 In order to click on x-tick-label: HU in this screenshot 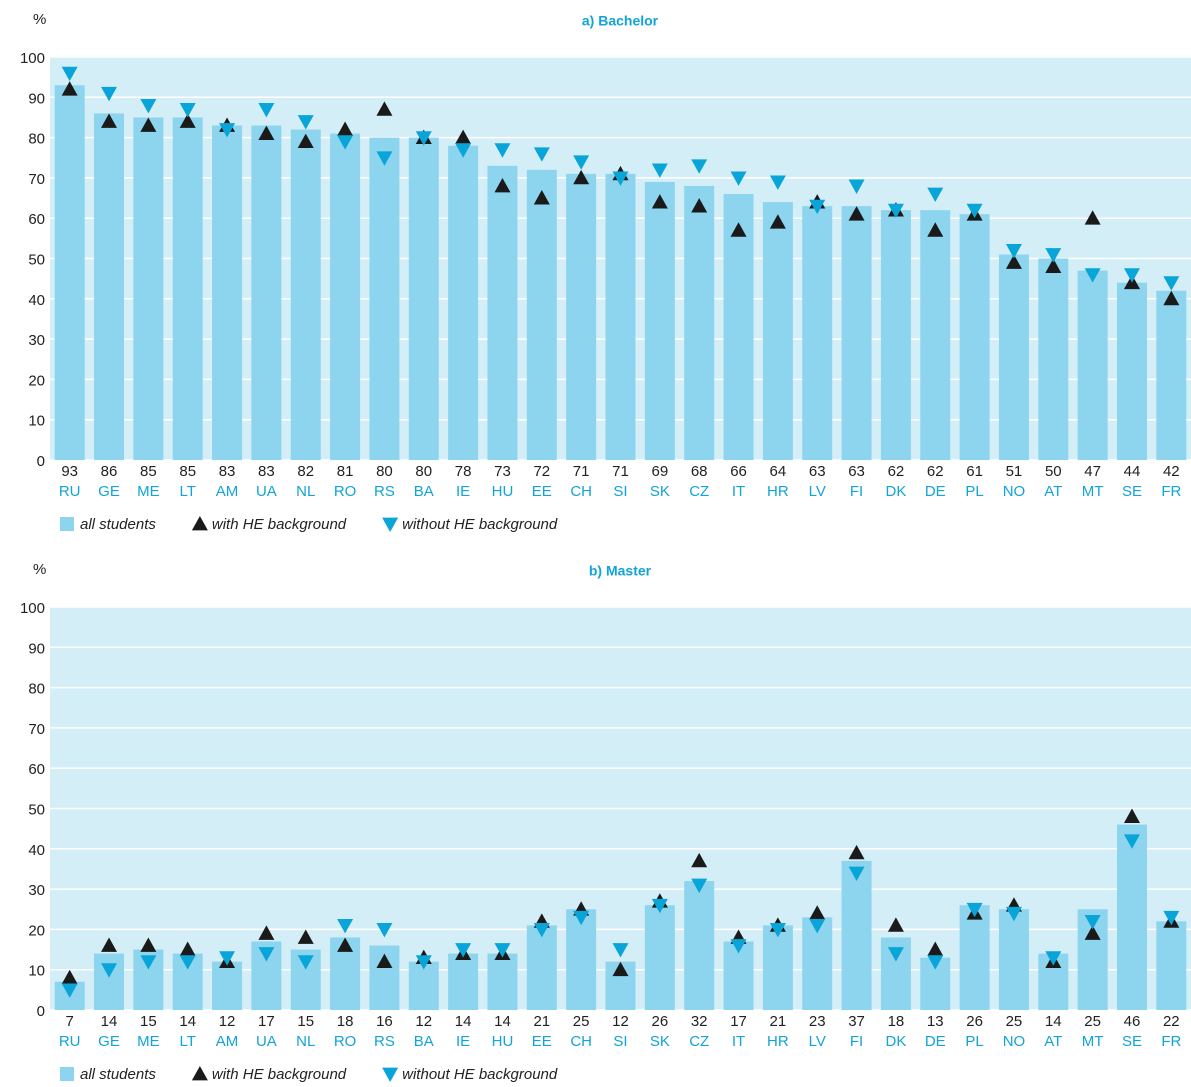, I will do `click(503, 491)`.